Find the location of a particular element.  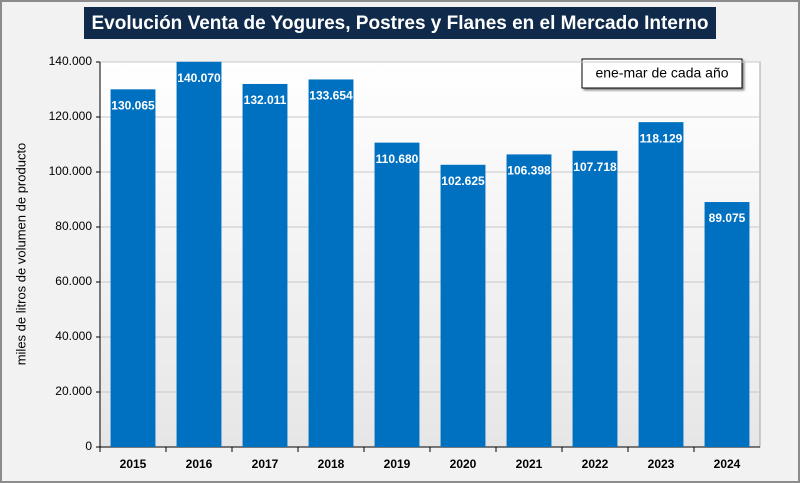

y-axis-label: miles de litros de volumen de producto is located at coordinates (20, 254).